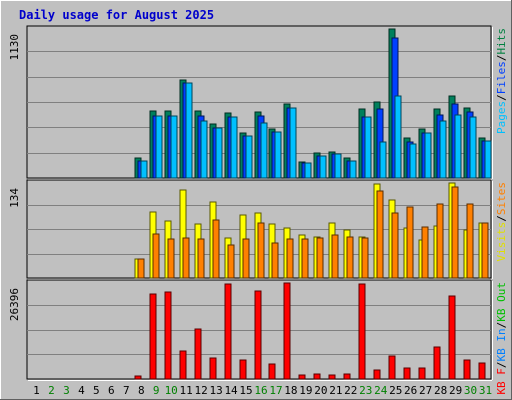  What do you see at coordinates (501, 81) in the screenshot?
I see `legend: Pages/Files/Hits` at bounding box center [501, 81].